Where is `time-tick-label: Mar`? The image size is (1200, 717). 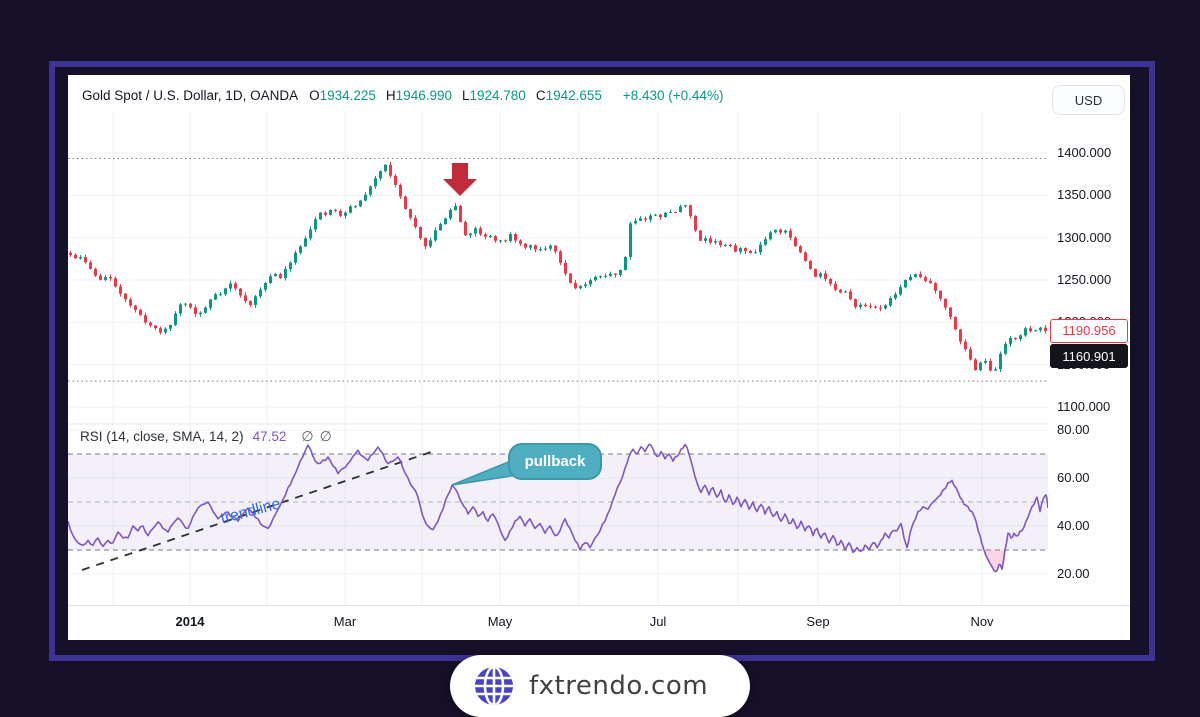
time-tick-label: Mar is located at coordinates (345, 621).